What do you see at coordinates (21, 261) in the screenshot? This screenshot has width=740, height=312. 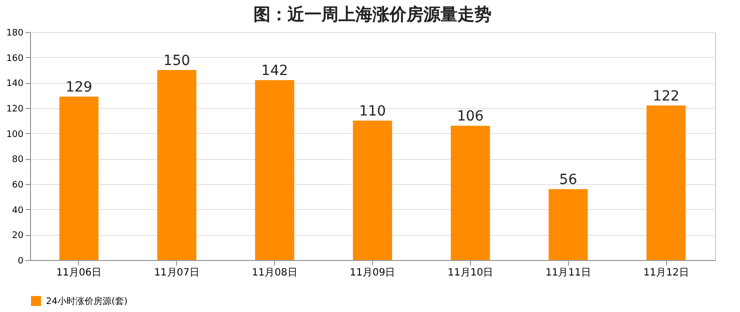 I see `y-tick-label: 0` at bounding box center [21, 261].